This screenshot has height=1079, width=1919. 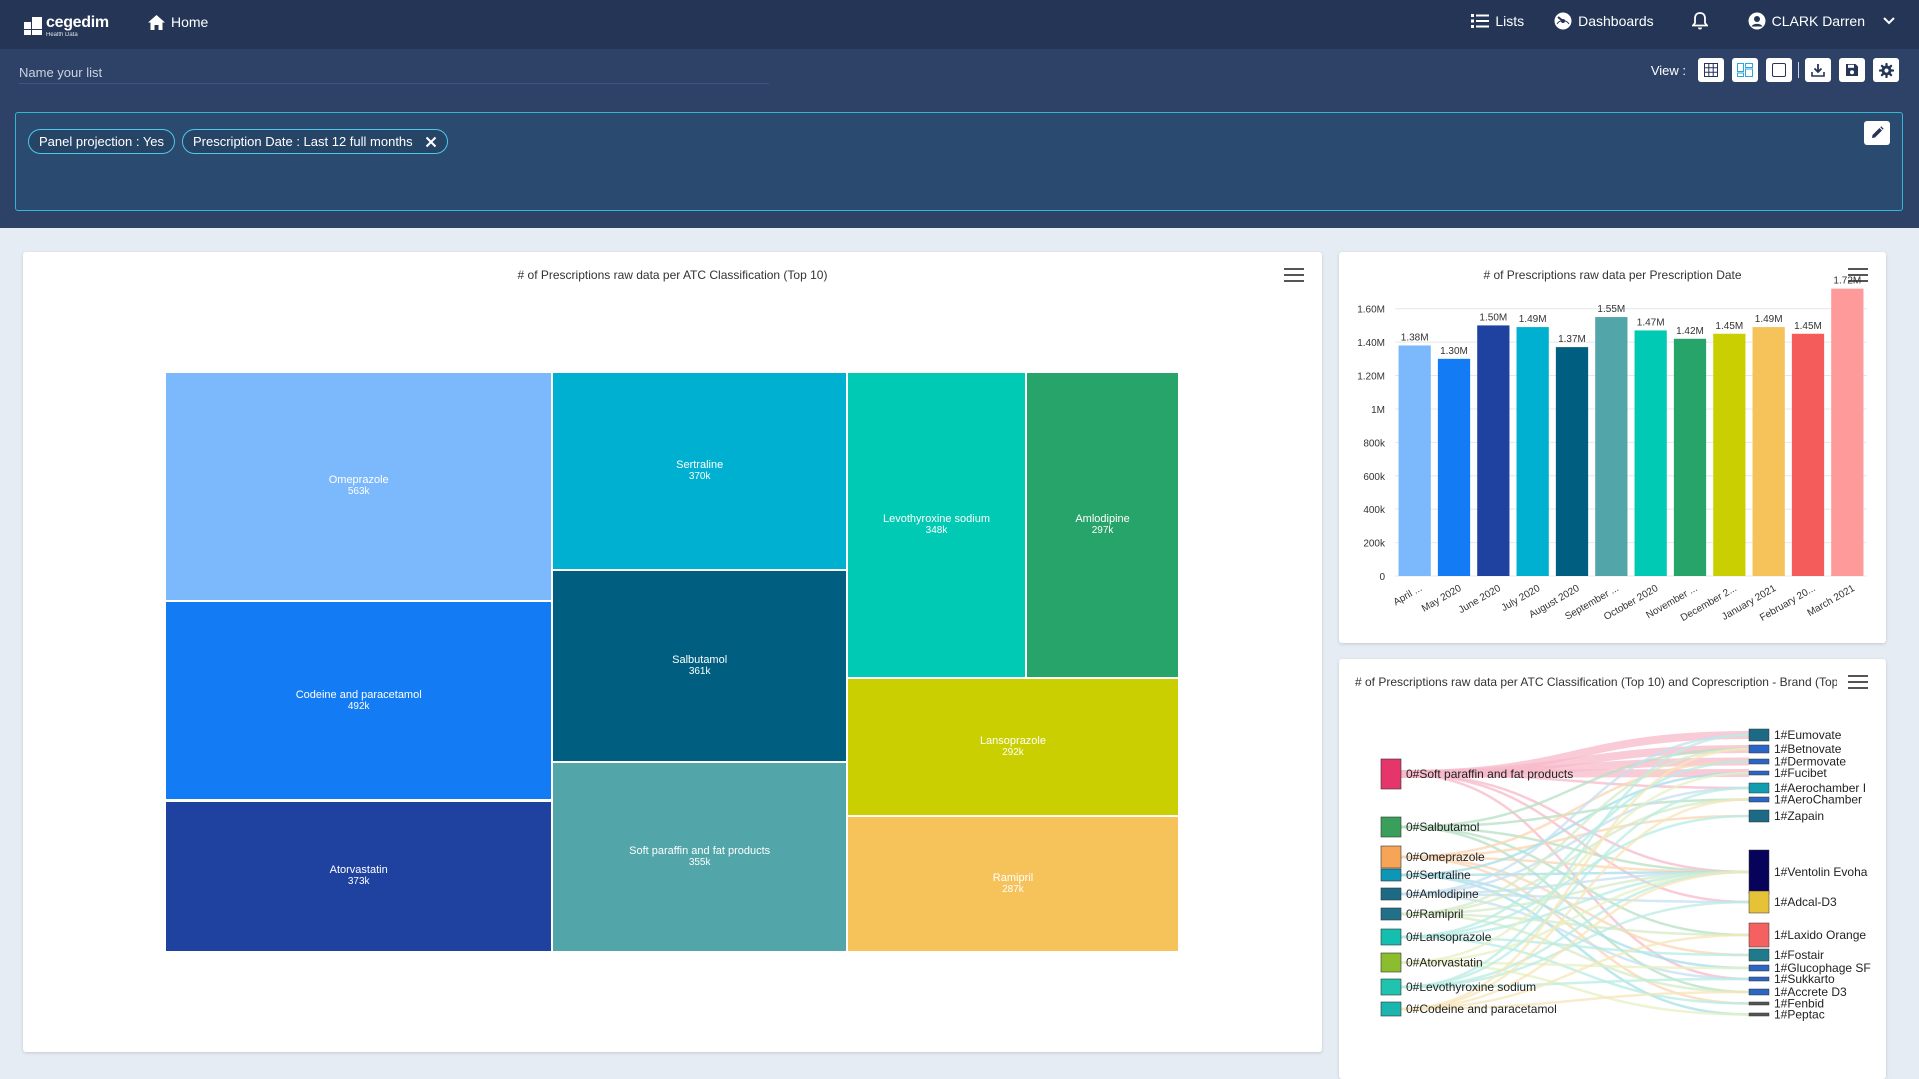 What do you see at coordinates (1102, 525) in the screenshot?
I see `treemap-cell-amlodipine: Amlodipine 297k` at bounding box center [1102, 525].